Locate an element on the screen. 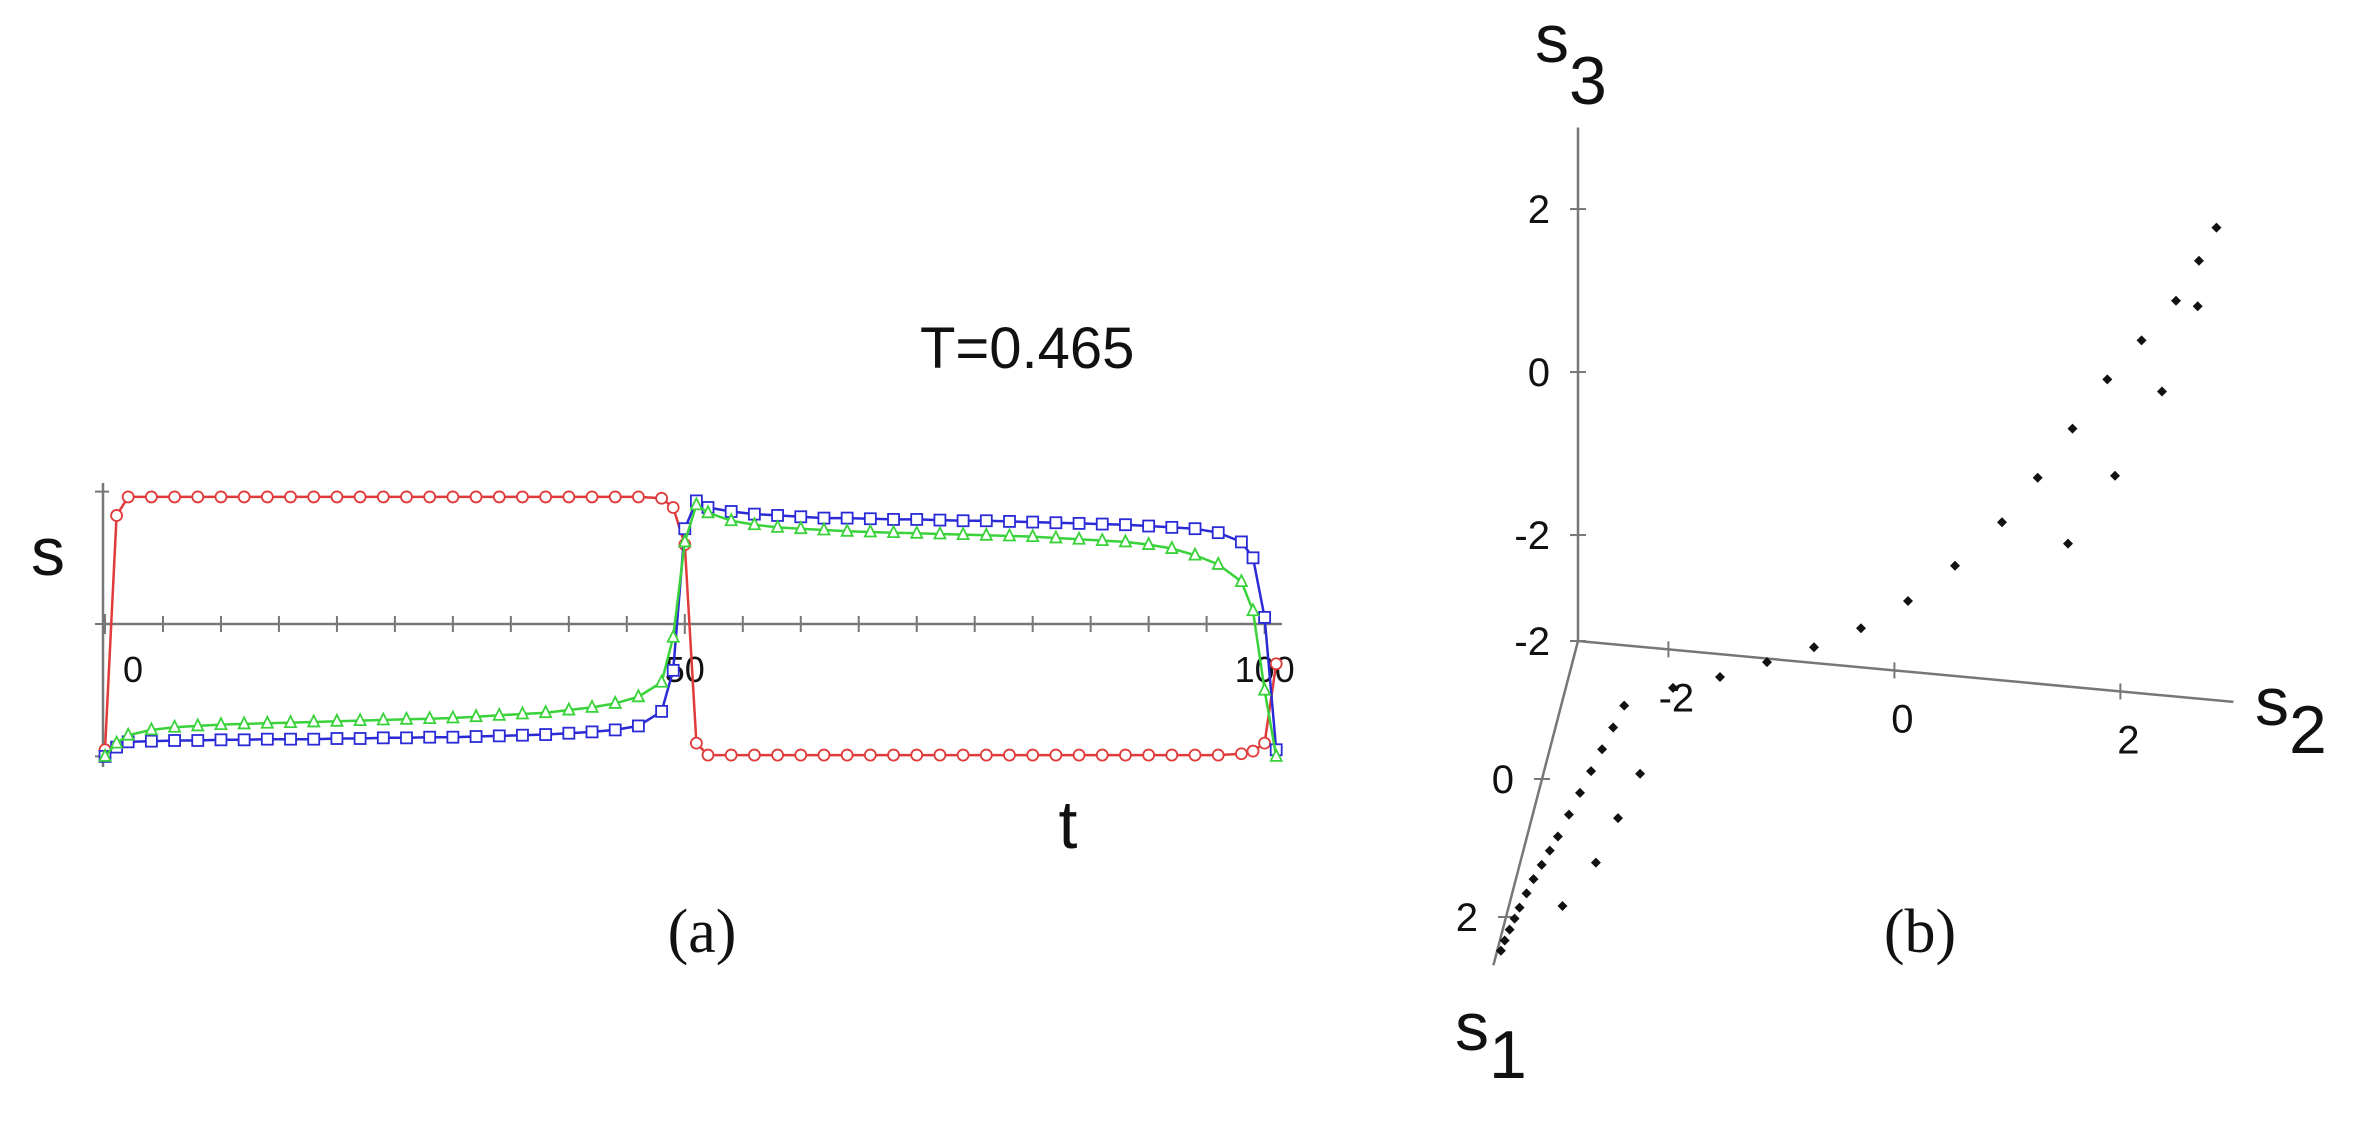 This screenshot has height=1121, width=2365. z-tick-label: -2 is located at coordinates (1532, 536).